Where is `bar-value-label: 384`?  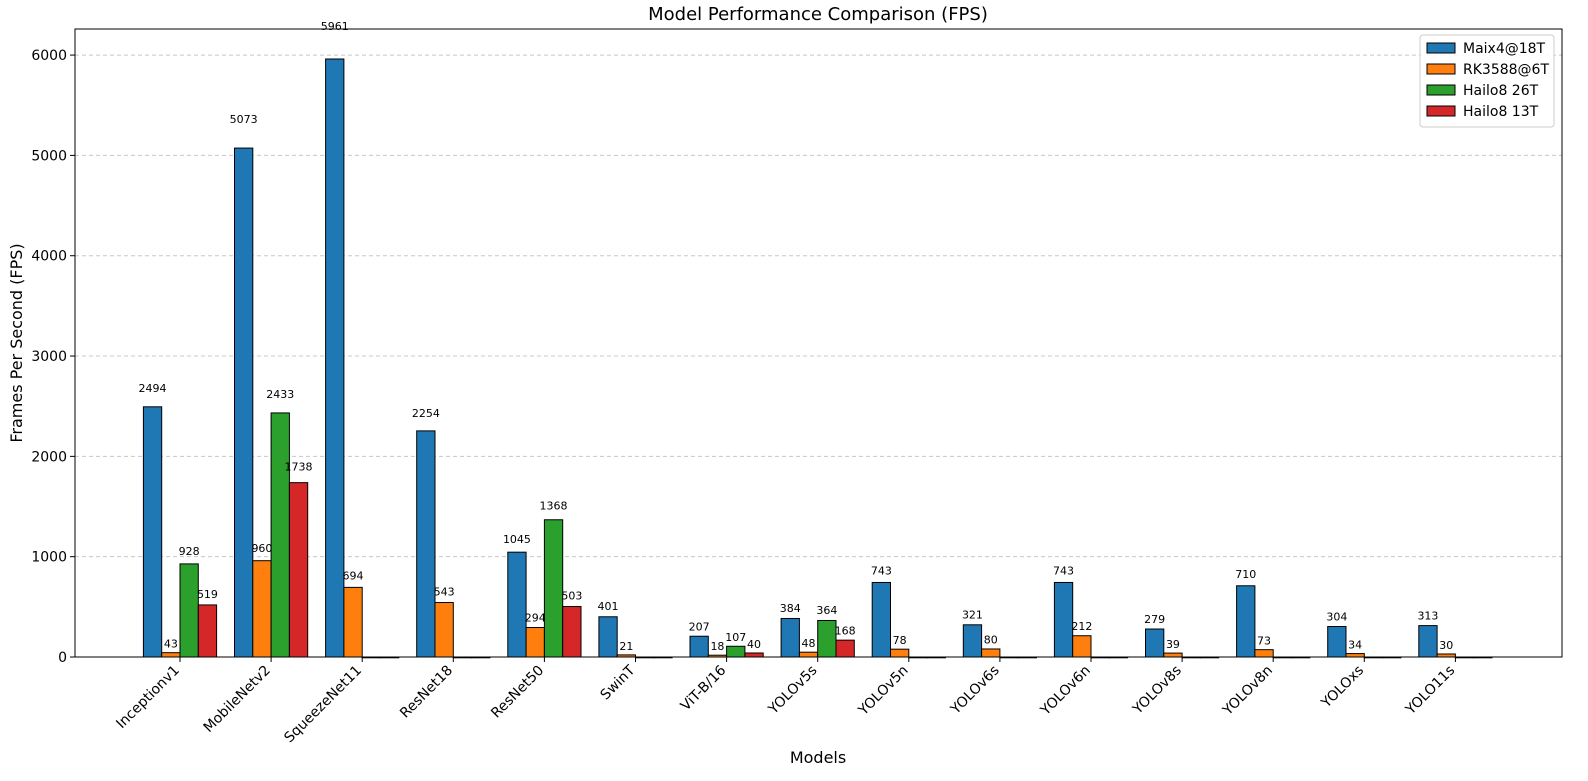
bar-value-label: 384 is located at coordinates (790, 608).